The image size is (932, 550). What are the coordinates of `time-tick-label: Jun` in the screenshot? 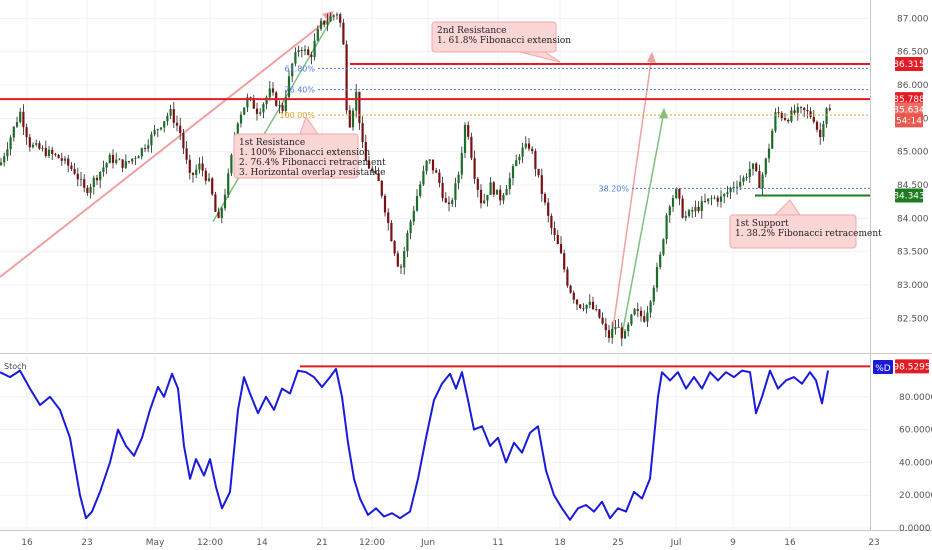 It's located at (427, 543).